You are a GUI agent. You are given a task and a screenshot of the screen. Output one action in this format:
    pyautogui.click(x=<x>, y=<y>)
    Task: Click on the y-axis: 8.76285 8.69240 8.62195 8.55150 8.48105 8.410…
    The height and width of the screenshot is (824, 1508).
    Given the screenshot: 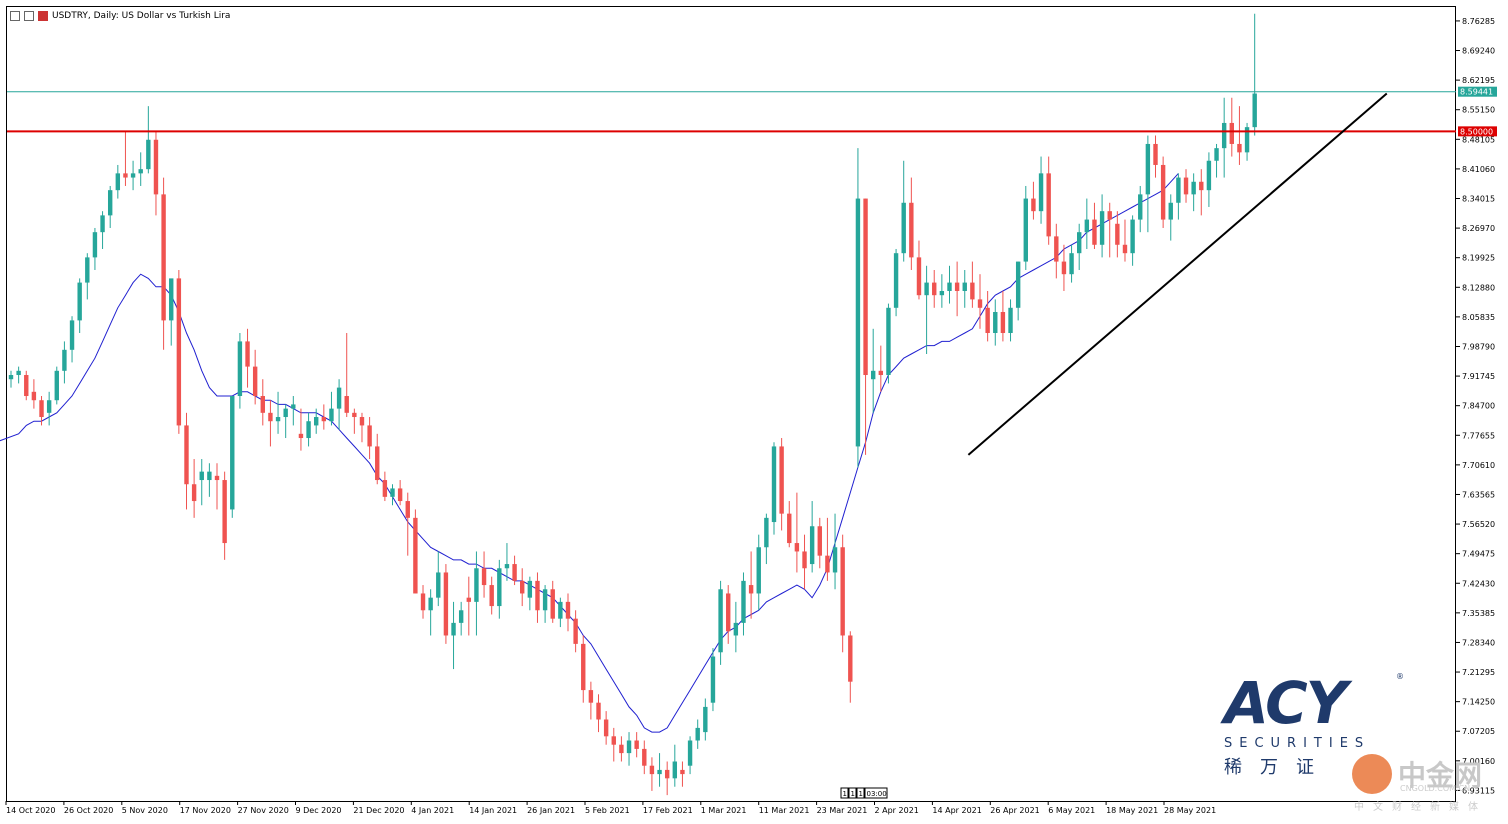 What is the action you would take?
    pyautogui.click(x=1476, y=406)
    